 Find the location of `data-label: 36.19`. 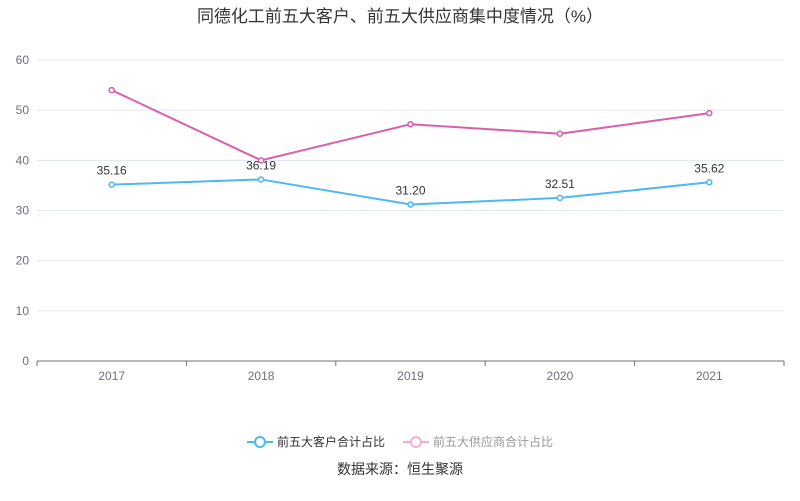

data-label: 36.19 is located at coordinates (261, 165).